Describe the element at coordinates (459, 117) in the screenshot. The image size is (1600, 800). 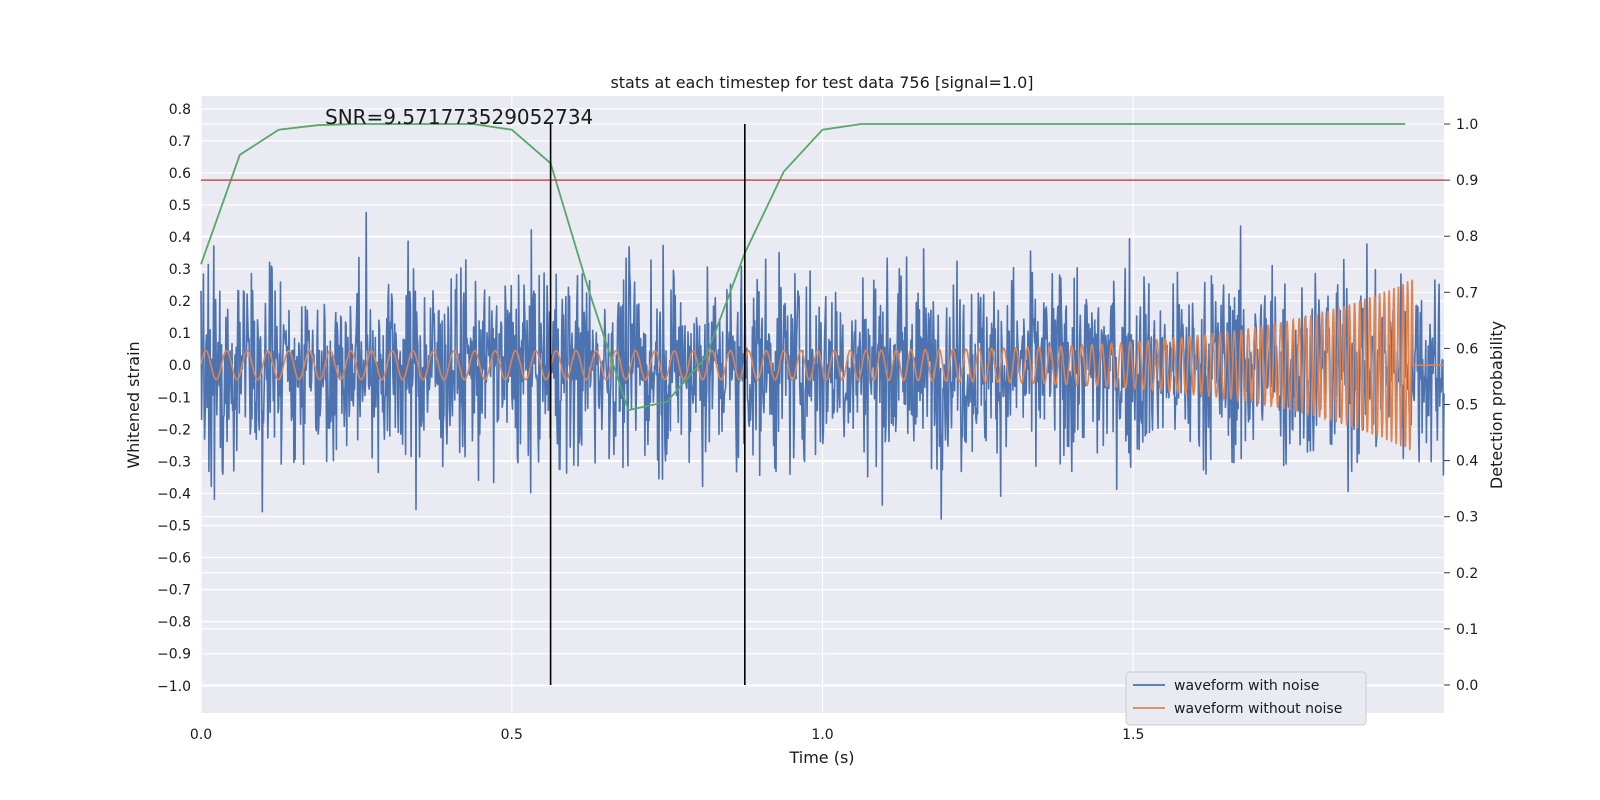
I see `snr-annotation: SNR=9.571773529052734` at that location.